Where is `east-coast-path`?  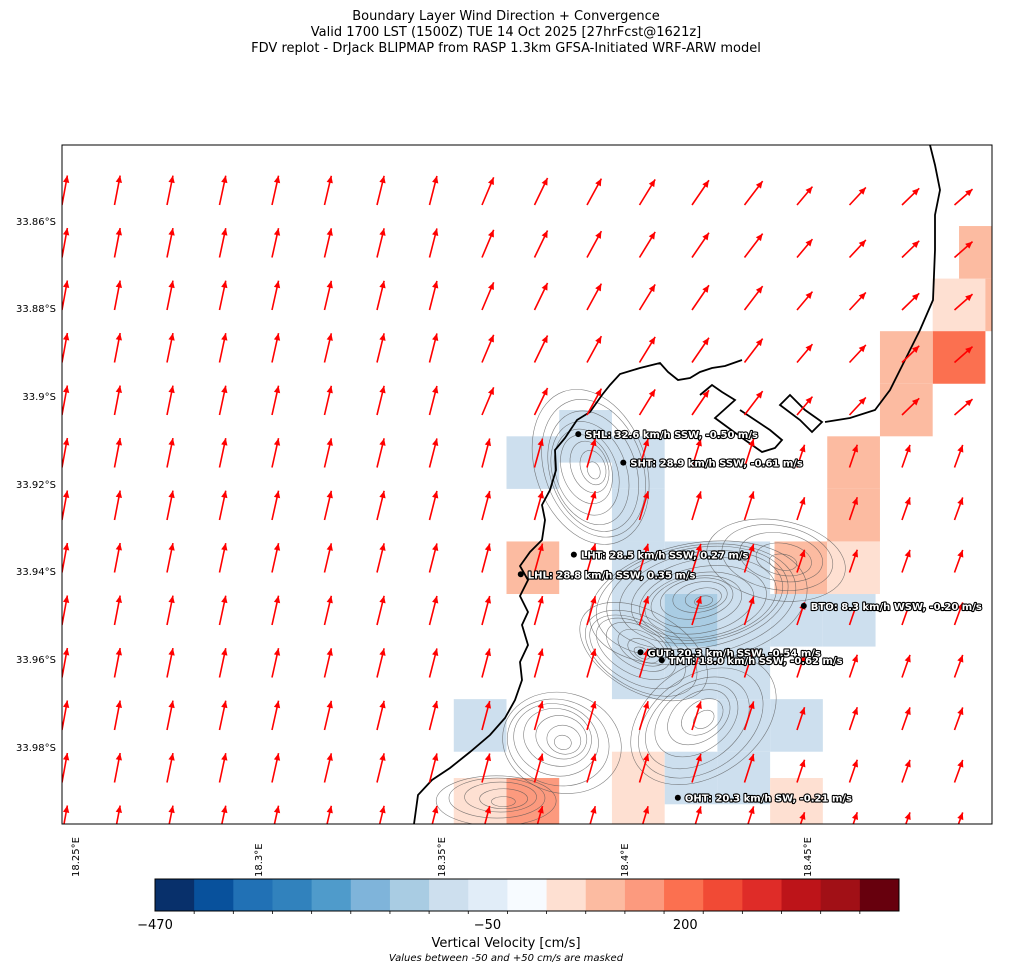 east-coast-path is located at coordinates (882, 284).